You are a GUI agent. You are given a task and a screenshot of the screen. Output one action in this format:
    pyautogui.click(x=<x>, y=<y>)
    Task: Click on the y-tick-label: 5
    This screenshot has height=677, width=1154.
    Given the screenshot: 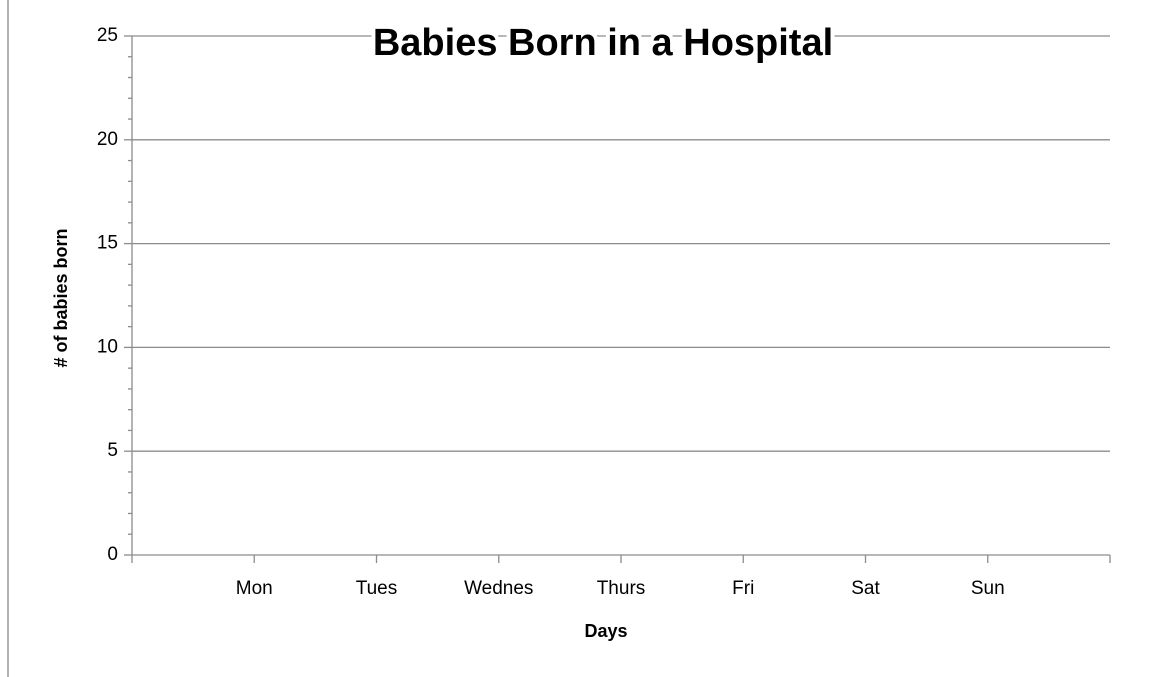 What is the action you would take?
    pyautogui.click(x=112, y=450)
    